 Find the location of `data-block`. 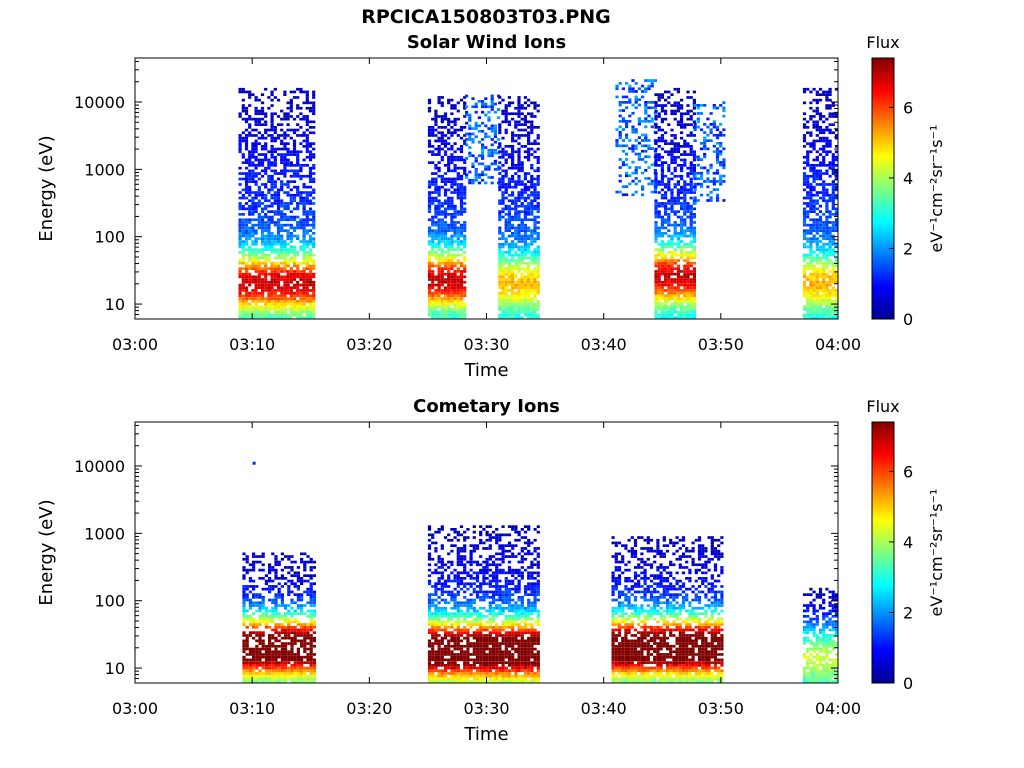

data-block is located at coordinates (636, 138).